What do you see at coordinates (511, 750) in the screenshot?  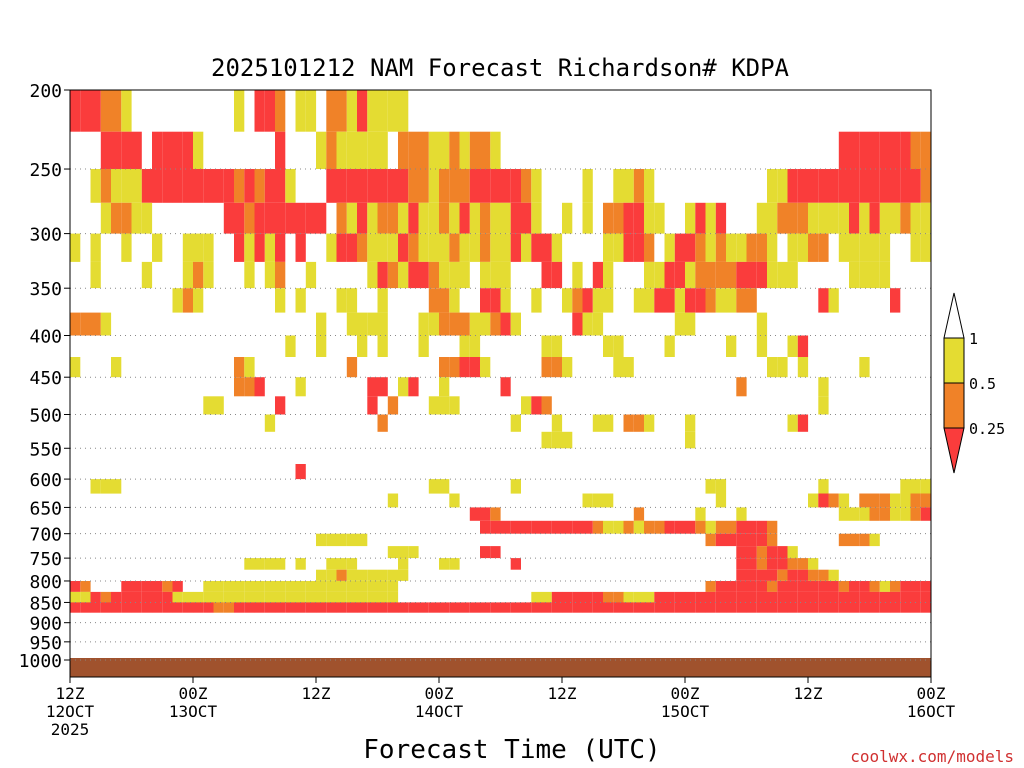 I see `x-axis-label: Forecast Time (UTC)` at bounding box center [511, 750].